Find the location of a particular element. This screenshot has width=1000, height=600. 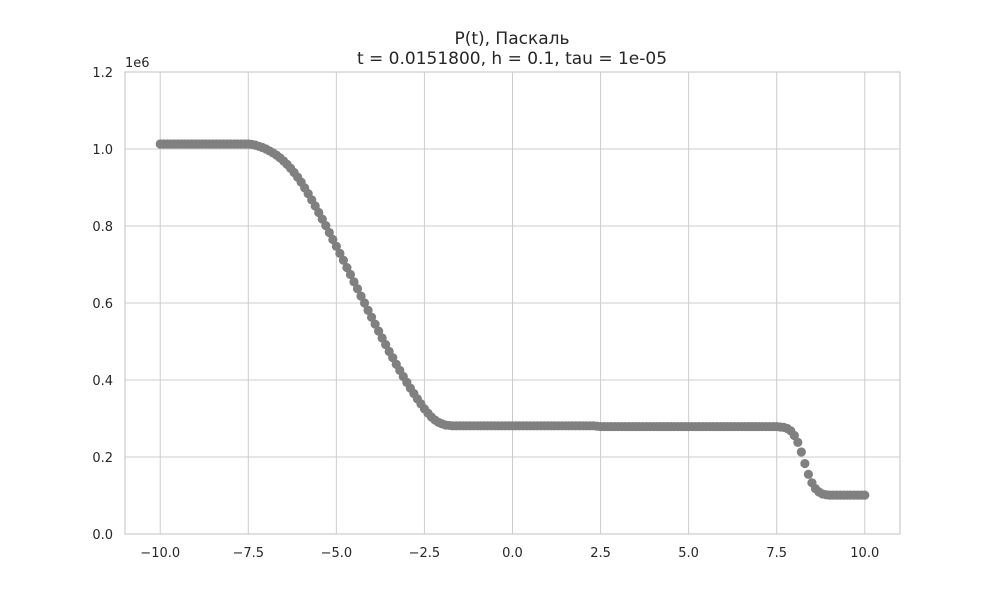

chart-title: P(t), Паскаль is located at coordinates (511, 39).